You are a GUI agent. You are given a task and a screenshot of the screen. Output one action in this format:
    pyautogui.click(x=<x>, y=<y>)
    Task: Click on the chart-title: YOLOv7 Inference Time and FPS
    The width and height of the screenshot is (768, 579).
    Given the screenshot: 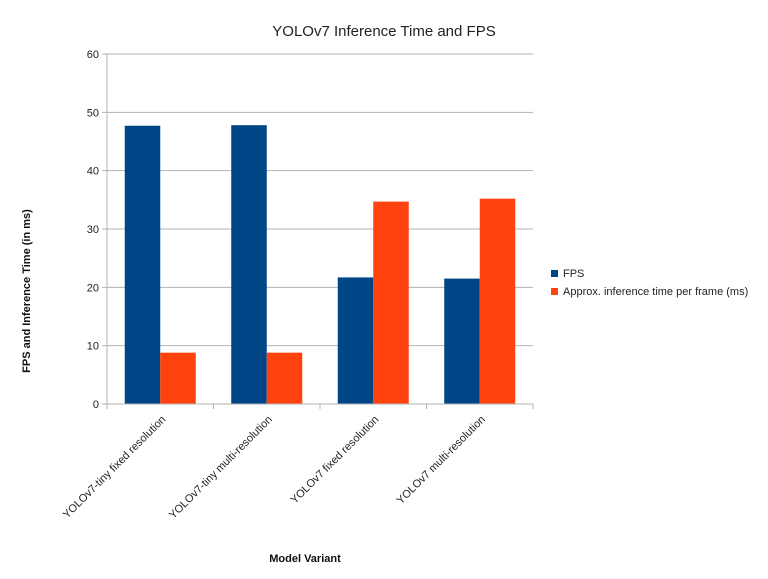 What is the action you would take?
    pyautogui.click(x=383, y=31)
    